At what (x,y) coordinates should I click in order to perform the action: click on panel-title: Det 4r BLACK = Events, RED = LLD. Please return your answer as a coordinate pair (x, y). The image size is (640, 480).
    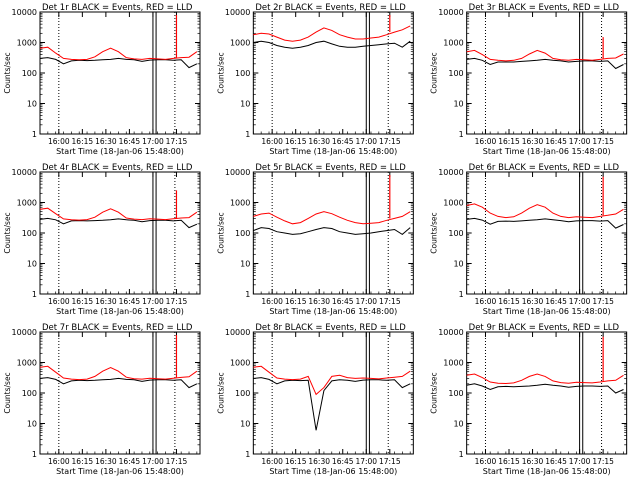
    Looking at the image, I should click on (117, 168).